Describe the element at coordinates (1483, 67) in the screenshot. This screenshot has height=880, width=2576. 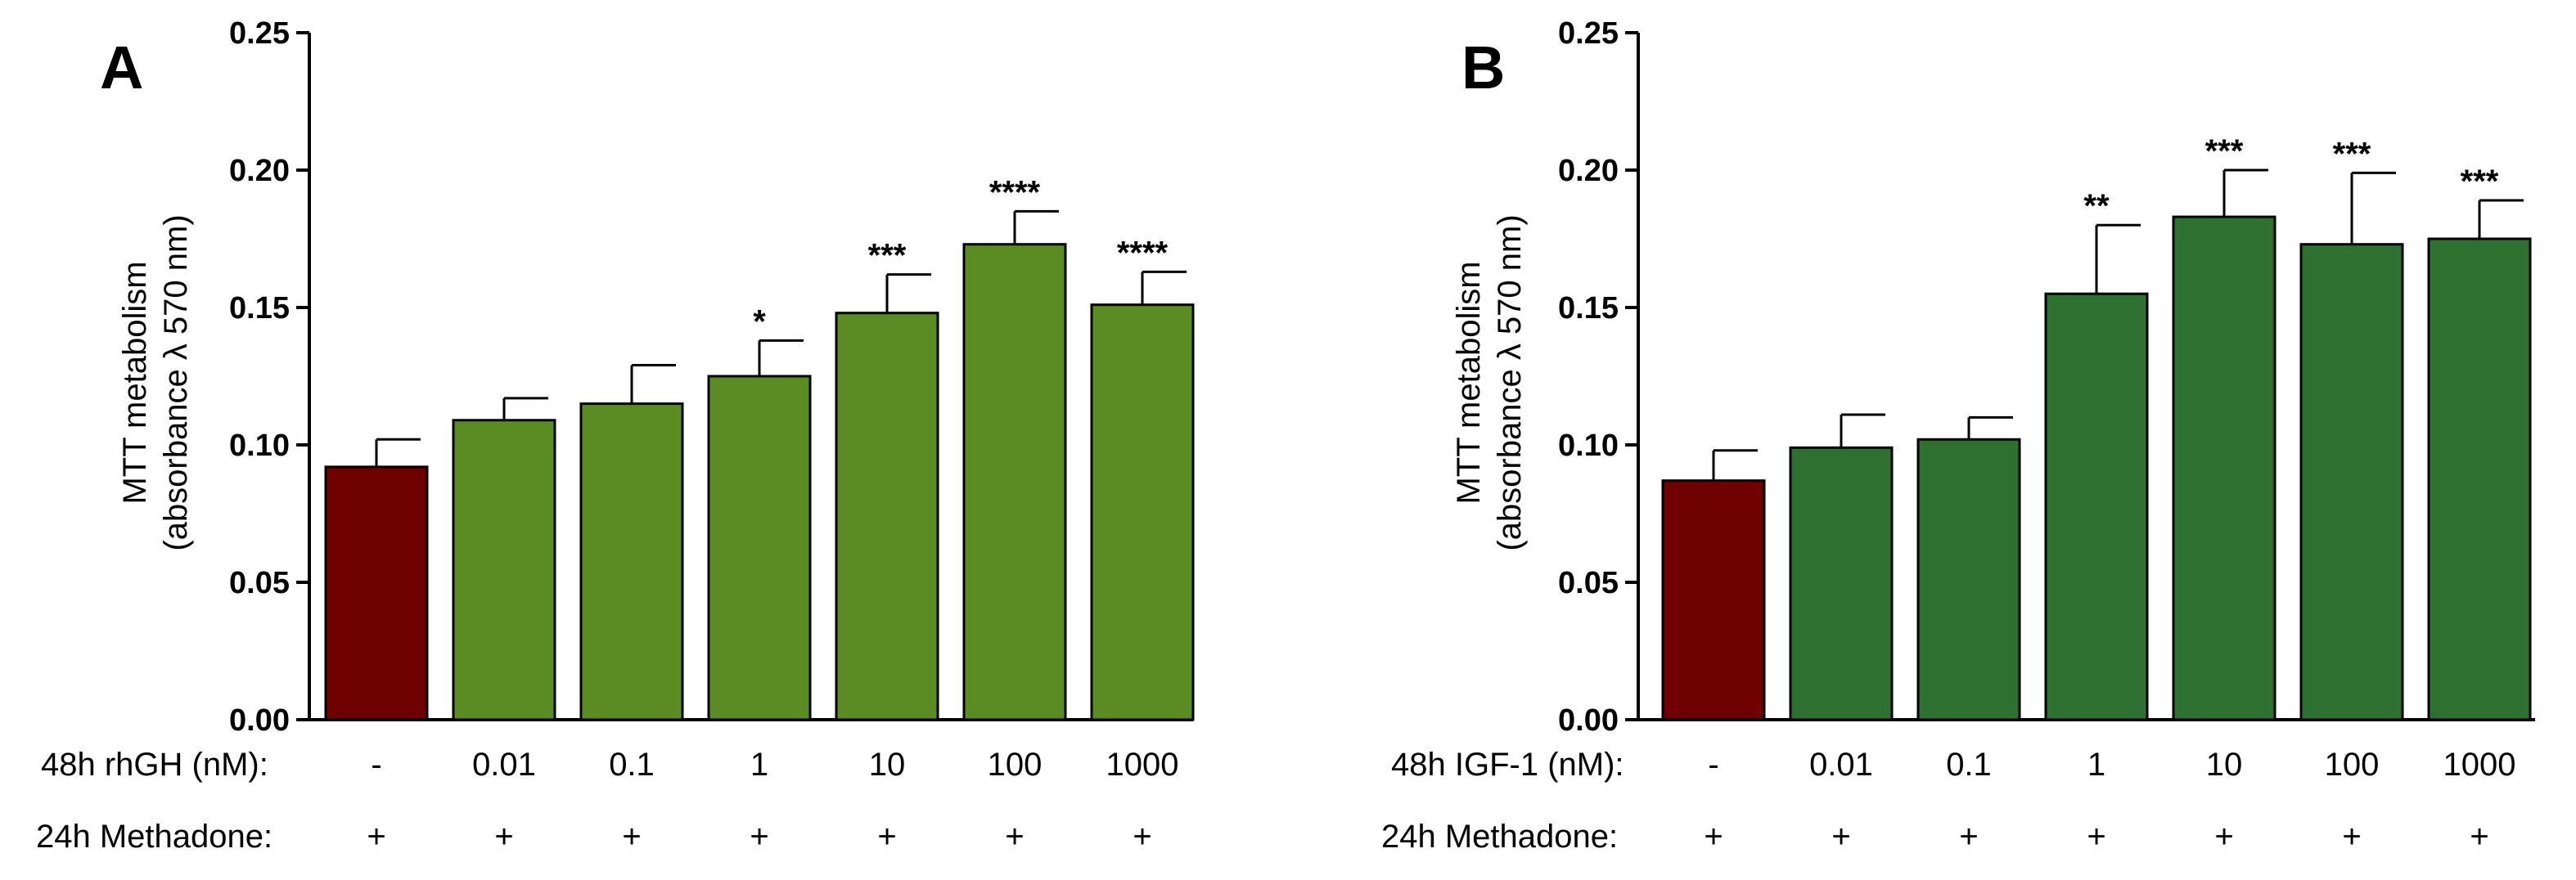
I see `panel-letter: B` at that location.